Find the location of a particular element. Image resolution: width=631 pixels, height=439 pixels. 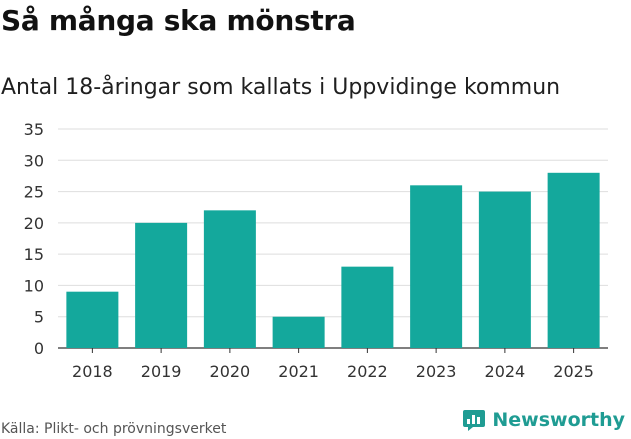

chart-title: Så många ska mönstra is located at coordinates (178, 20).